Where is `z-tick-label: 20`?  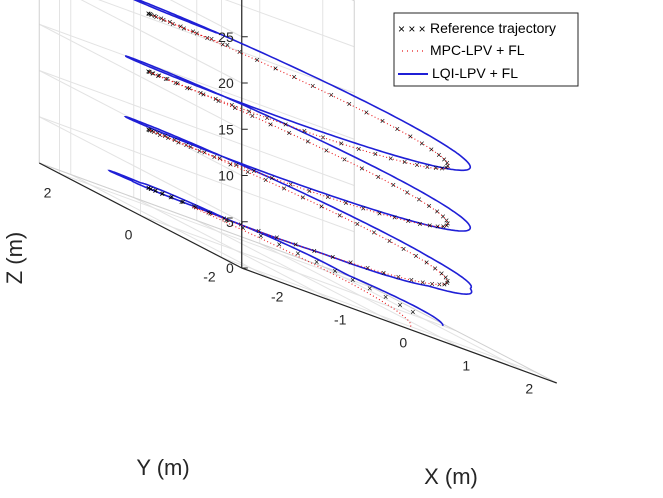
z-tick-label: 20 is located at coordinates (226, 83).